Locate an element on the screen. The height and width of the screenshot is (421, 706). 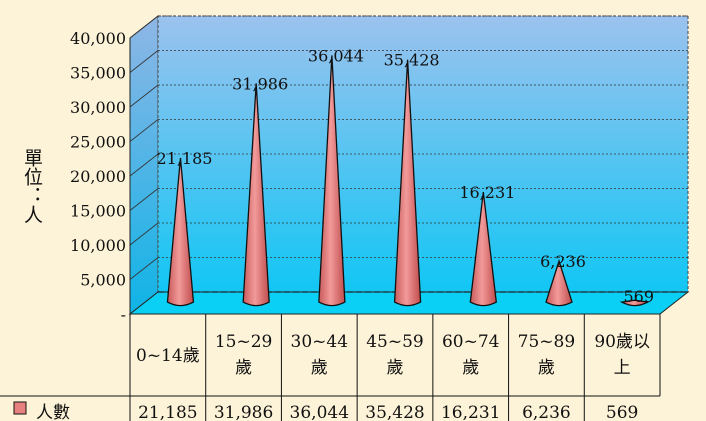
y-tick-label: 10,000 is located at coordinates (98, 245).